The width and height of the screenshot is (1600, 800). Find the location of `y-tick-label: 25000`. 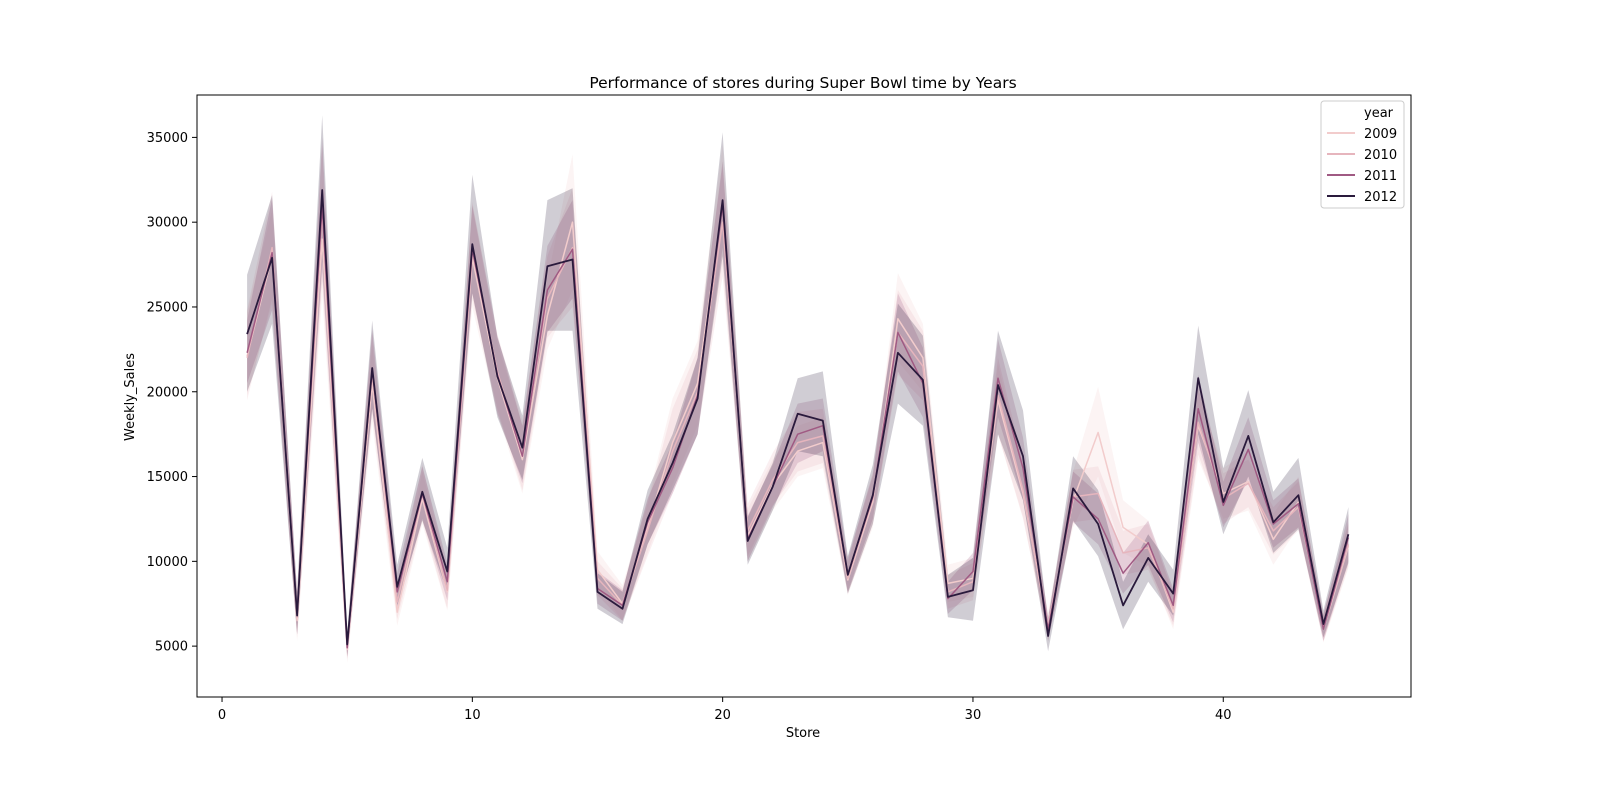

y-tick-label: 25000 is located at coordinates (167, 307).